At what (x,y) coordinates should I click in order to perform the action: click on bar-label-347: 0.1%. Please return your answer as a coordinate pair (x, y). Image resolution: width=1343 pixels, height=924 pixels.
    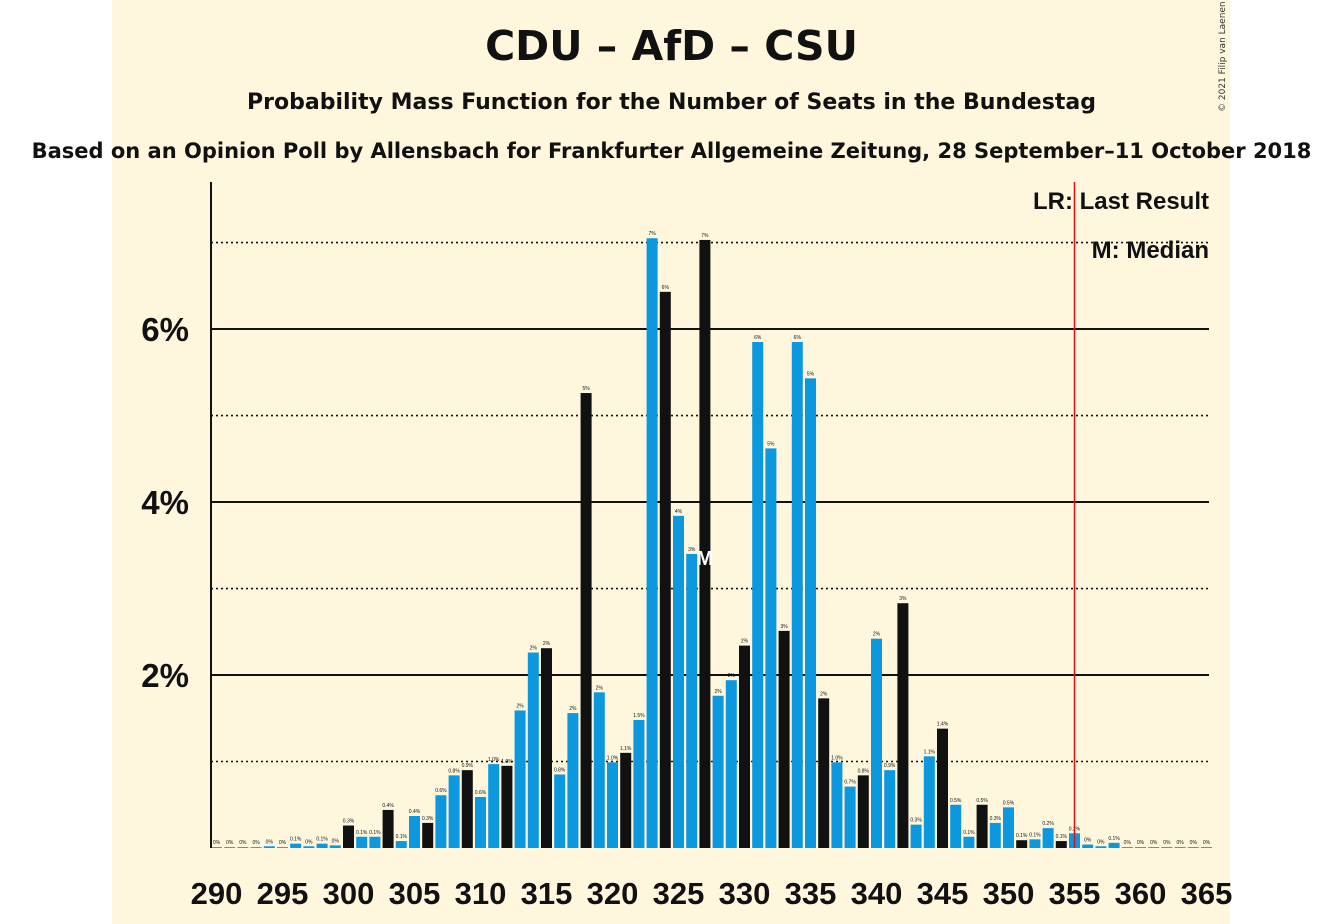
    Looking at the image, I should click on (969, 833).